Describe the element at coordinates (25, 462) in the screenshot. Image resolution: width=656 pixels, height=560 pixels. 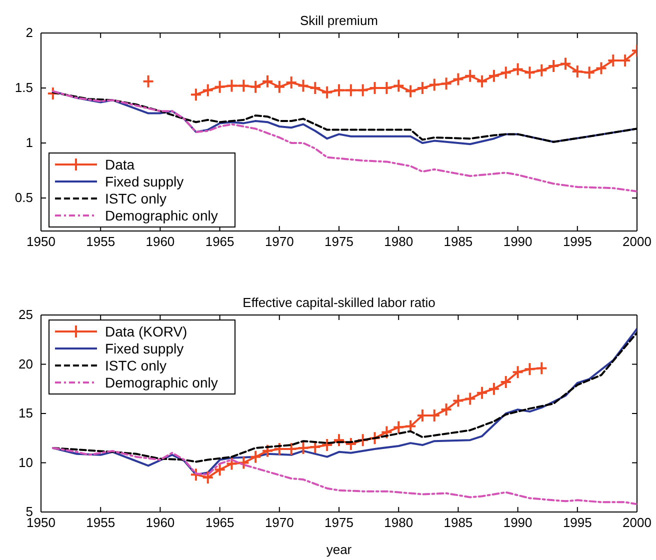
I see `y-tick-label: 10` at that location.